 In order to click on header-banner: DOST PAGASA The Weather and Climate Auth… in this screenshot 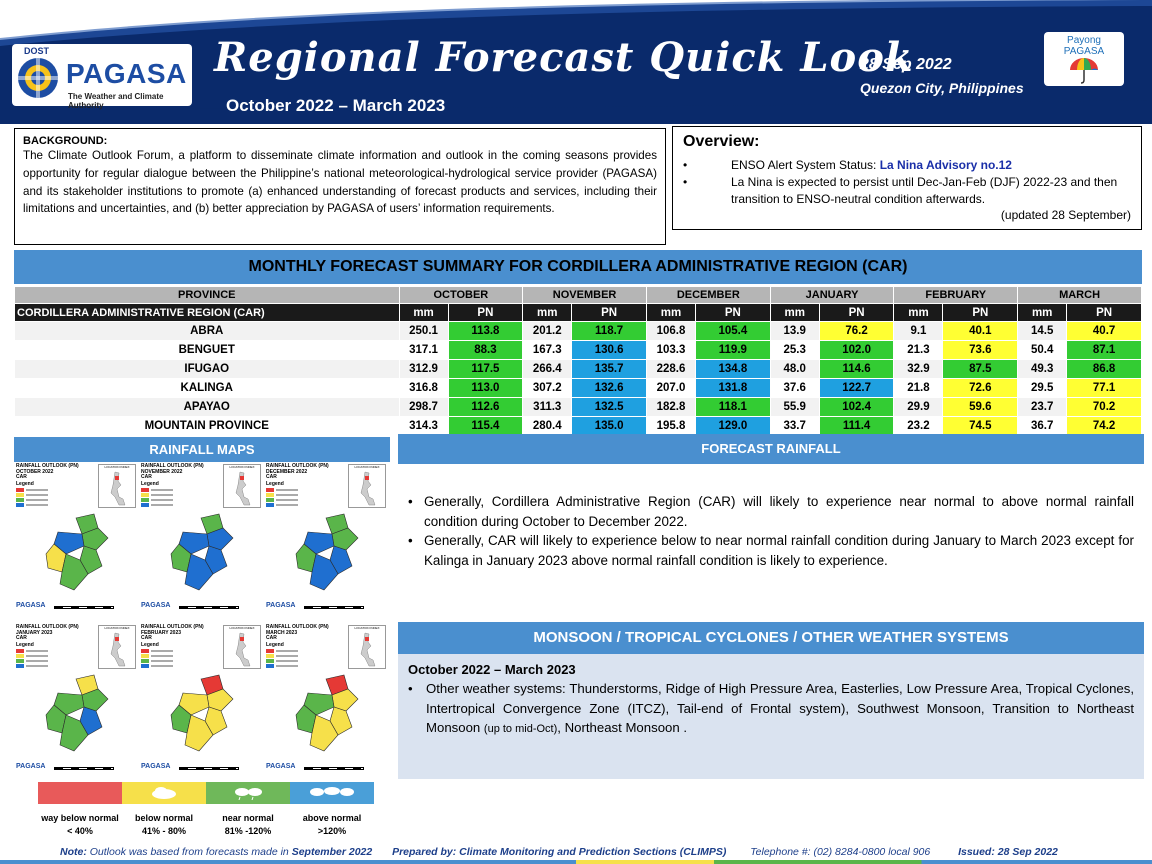, I will do `click(576, 62)`.